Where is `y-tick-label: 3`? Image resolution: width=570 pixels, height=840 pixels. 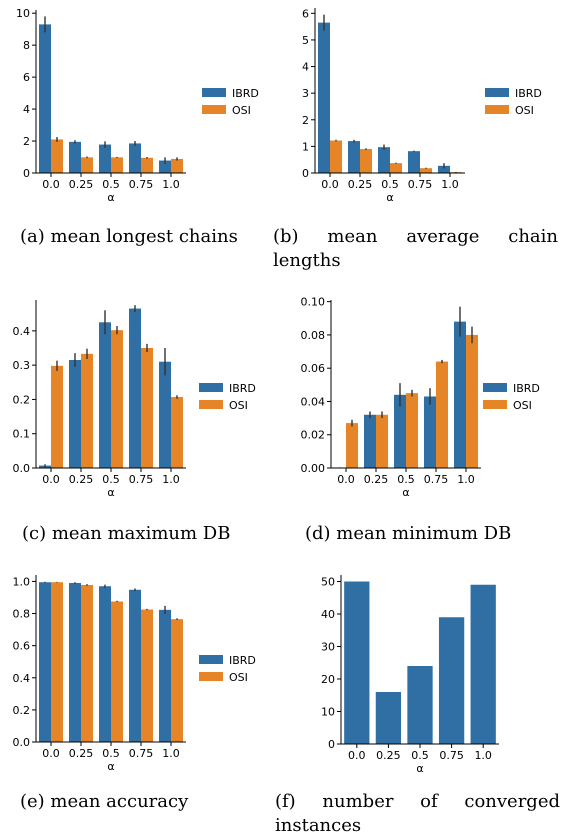 y-tick-label: 3 is located at coordinates (305, 93).